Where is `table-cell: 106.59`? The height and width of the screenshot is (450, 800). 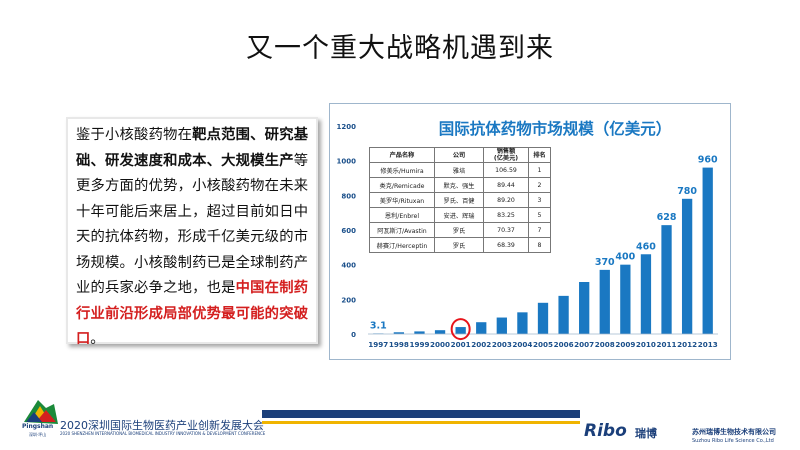 table-cell: 106.59 is located at coordinates (506, 170).